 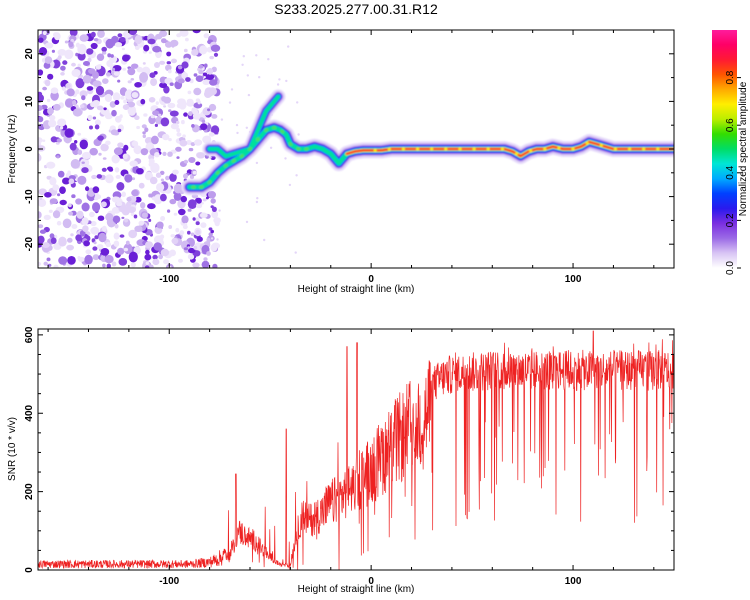 What do you see at coordinates (169, 581) in the screenshot?
I see `snr-xtick-label: -100` at bounding box center [169, 581].